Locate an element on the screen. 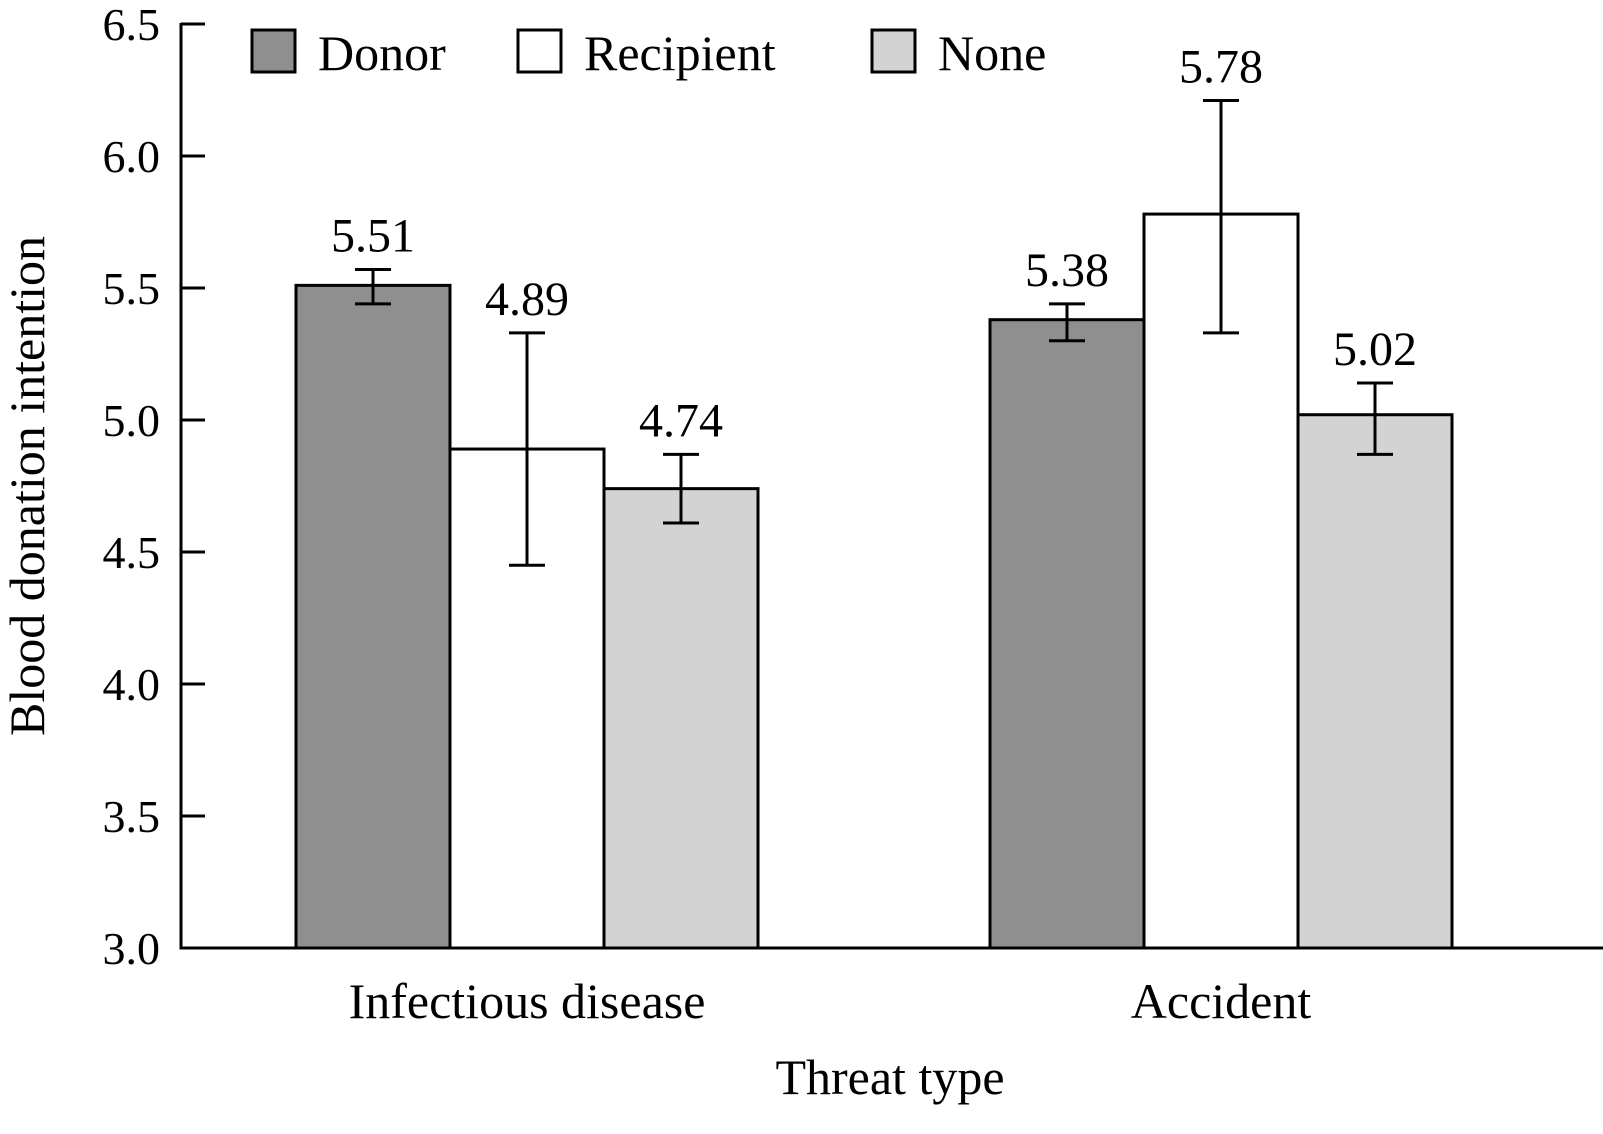  legend-label-recipient: Recipient is located at coordinates (680, 53).